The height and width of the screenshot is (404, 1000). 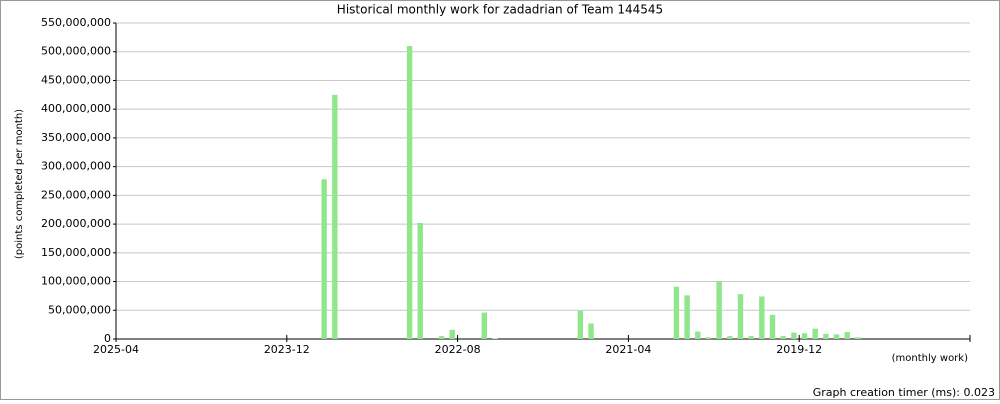 I want to click on y-axis-label: (points completed per month), so click(x=19, y=184).